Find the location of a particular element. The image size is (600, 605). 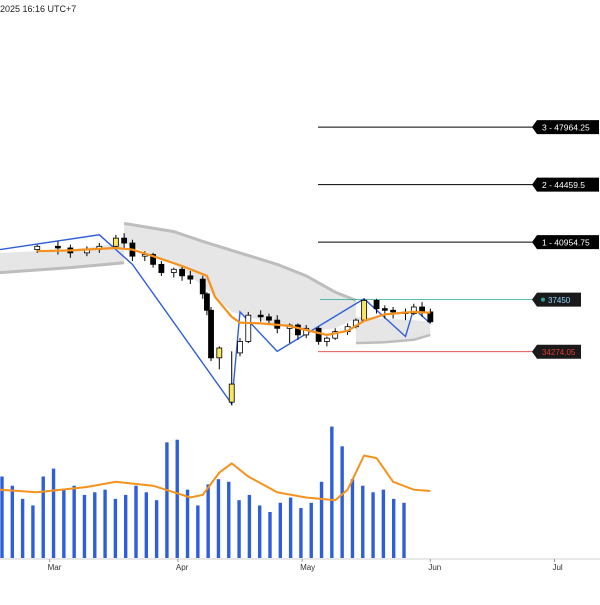

x-axis-tick-label: Mar is located at coordinates (55, 567).